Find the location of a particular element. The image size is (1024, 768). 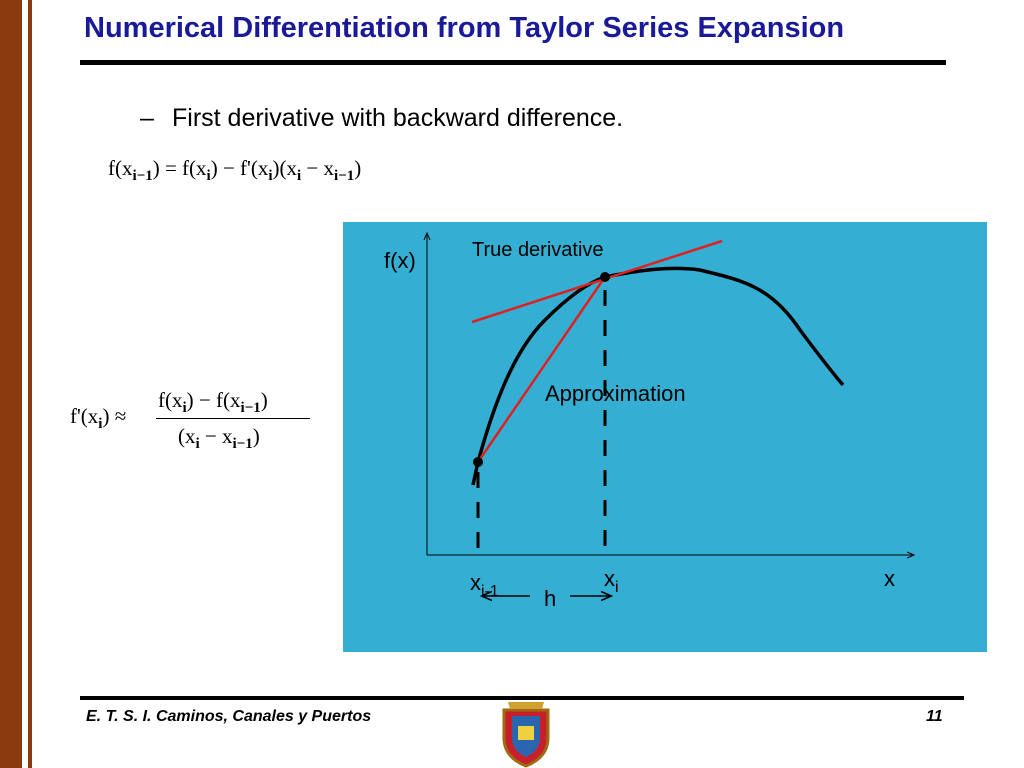

x-label: x is located at coordinates (889, 578).